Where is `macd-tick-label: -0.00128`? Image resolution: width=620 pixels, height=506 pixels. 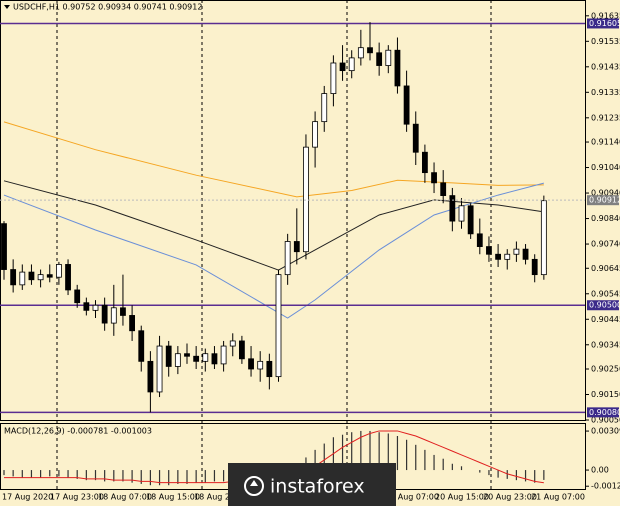
macd-tick-label: -0.00128 is located at coordinates (605, 486).